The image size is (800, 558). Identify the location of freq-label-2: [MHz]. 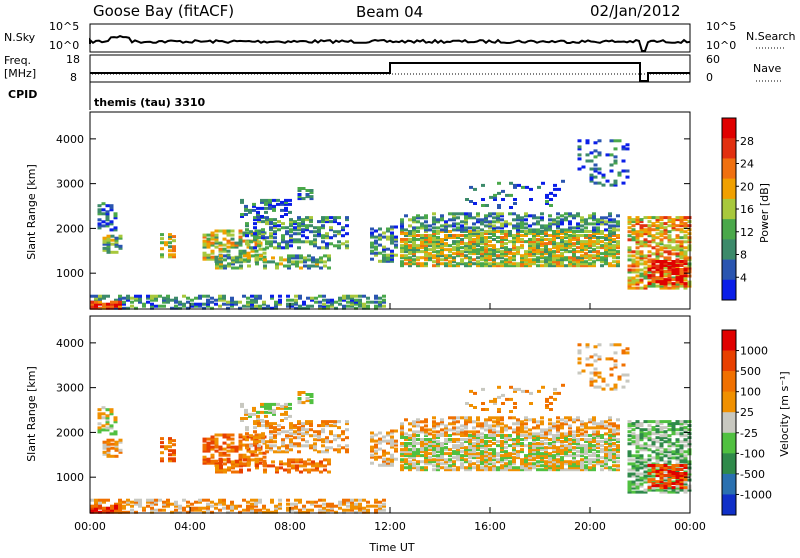
(20, 73).